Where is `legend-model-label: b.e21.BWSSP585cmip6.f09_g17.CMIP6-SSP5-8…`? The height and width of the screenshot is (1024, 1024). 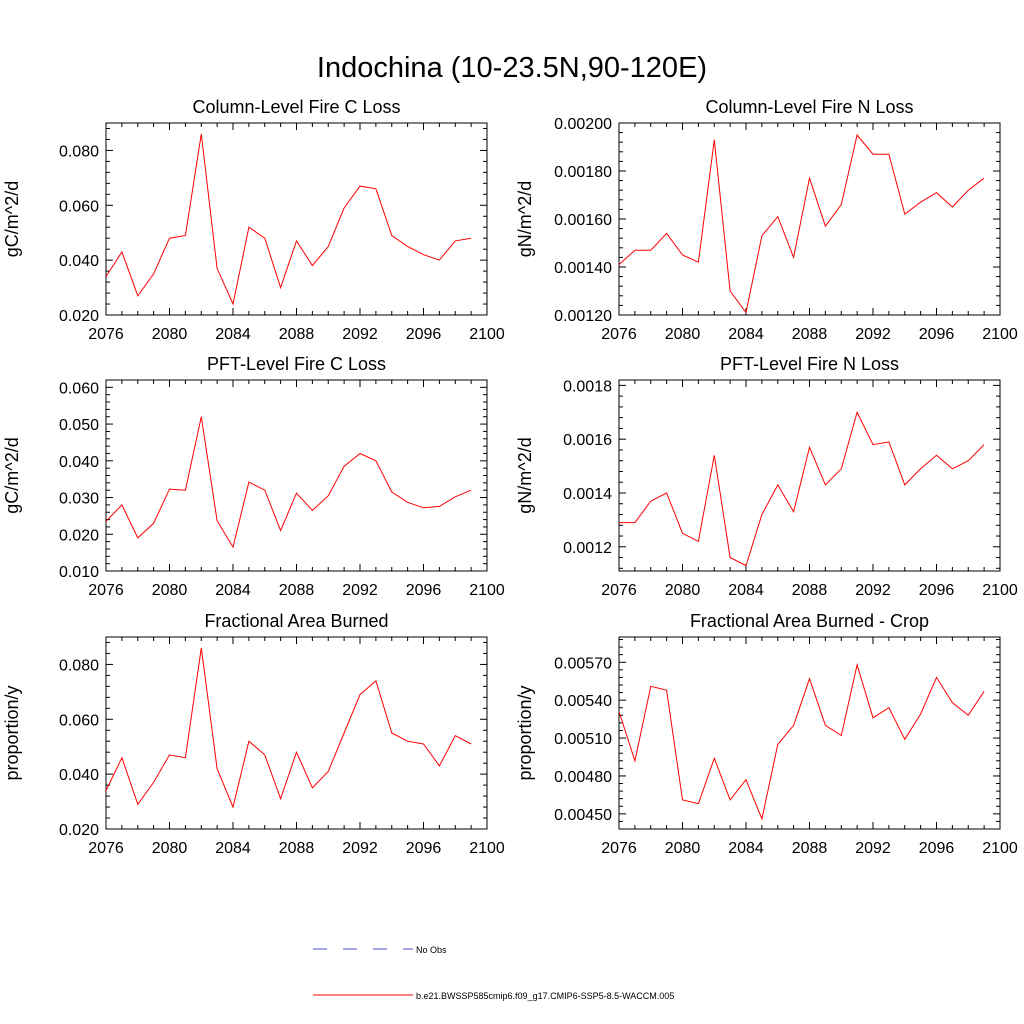
legend-model-label: b.e21.BWSSP585cmip6.f09_g17.CMIP6-SSP5-8… is located at coordinates (545, 996).